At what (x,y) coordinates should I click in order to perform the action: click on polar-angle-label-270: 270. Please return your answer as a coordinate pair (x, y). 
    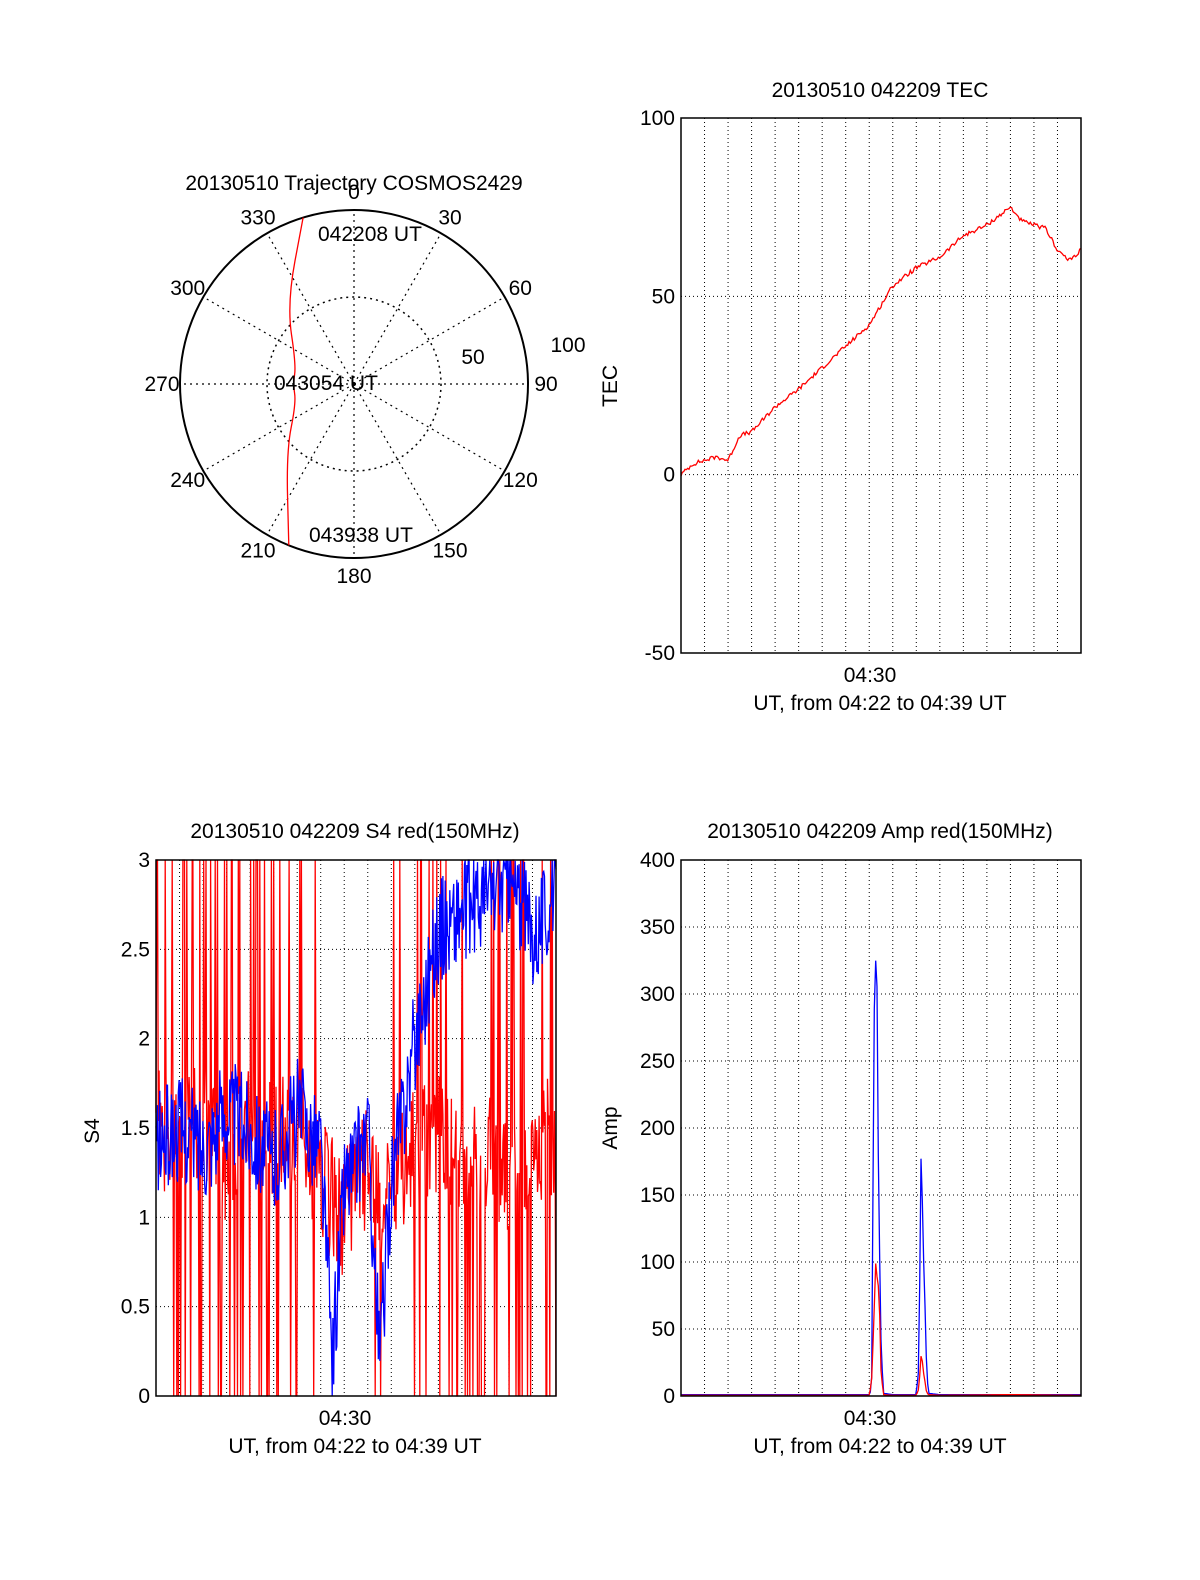
    Looking at the image, I should click on (161, 384).